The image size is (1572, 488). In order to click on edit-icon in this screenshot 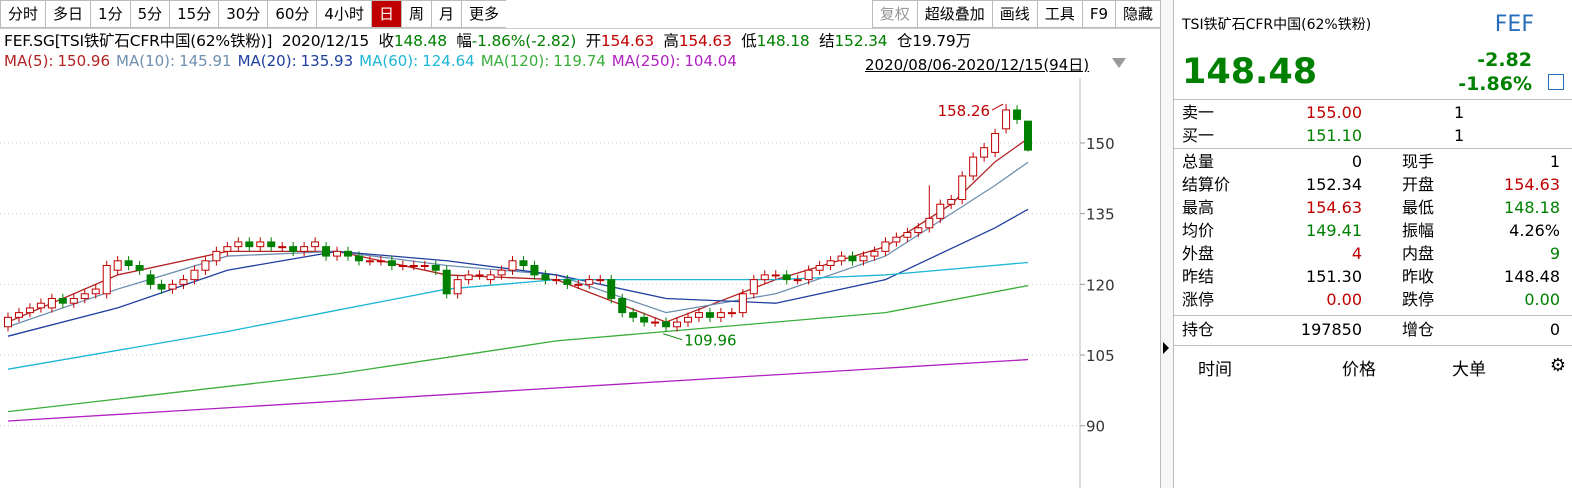, I will do `click(1556, 82)`.